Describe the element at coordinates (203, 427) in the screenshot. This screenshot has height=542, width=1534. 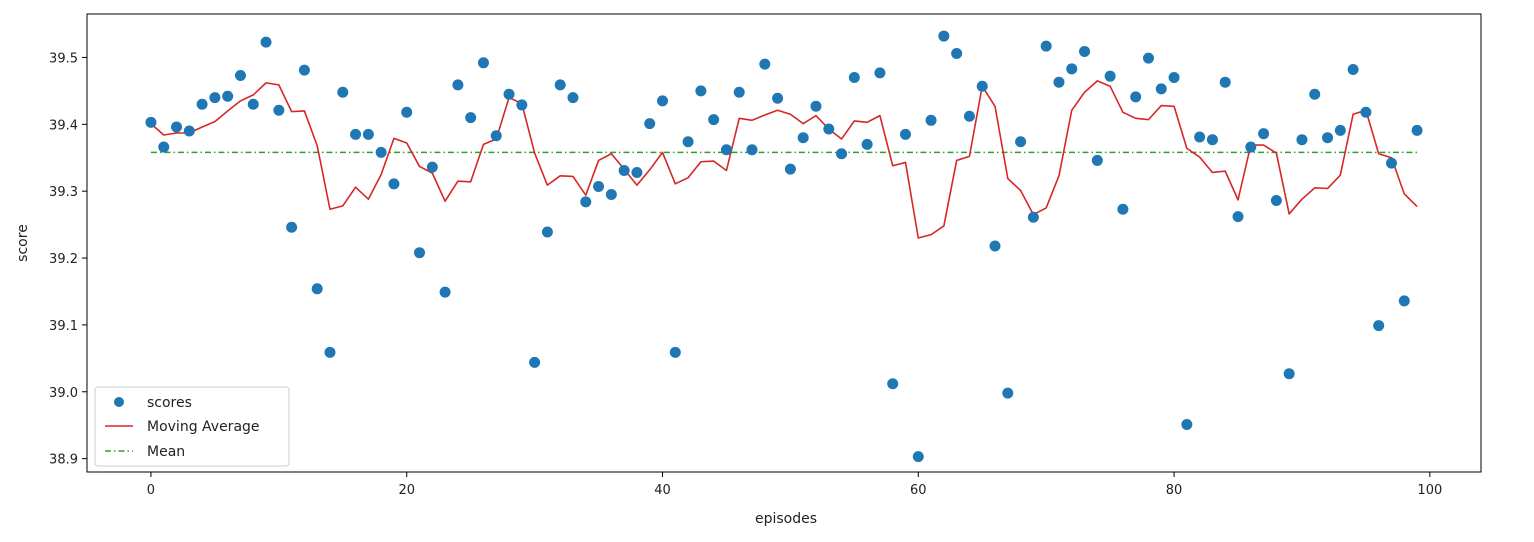
I see `legend-moving-average-label: Moving Average` at that location.